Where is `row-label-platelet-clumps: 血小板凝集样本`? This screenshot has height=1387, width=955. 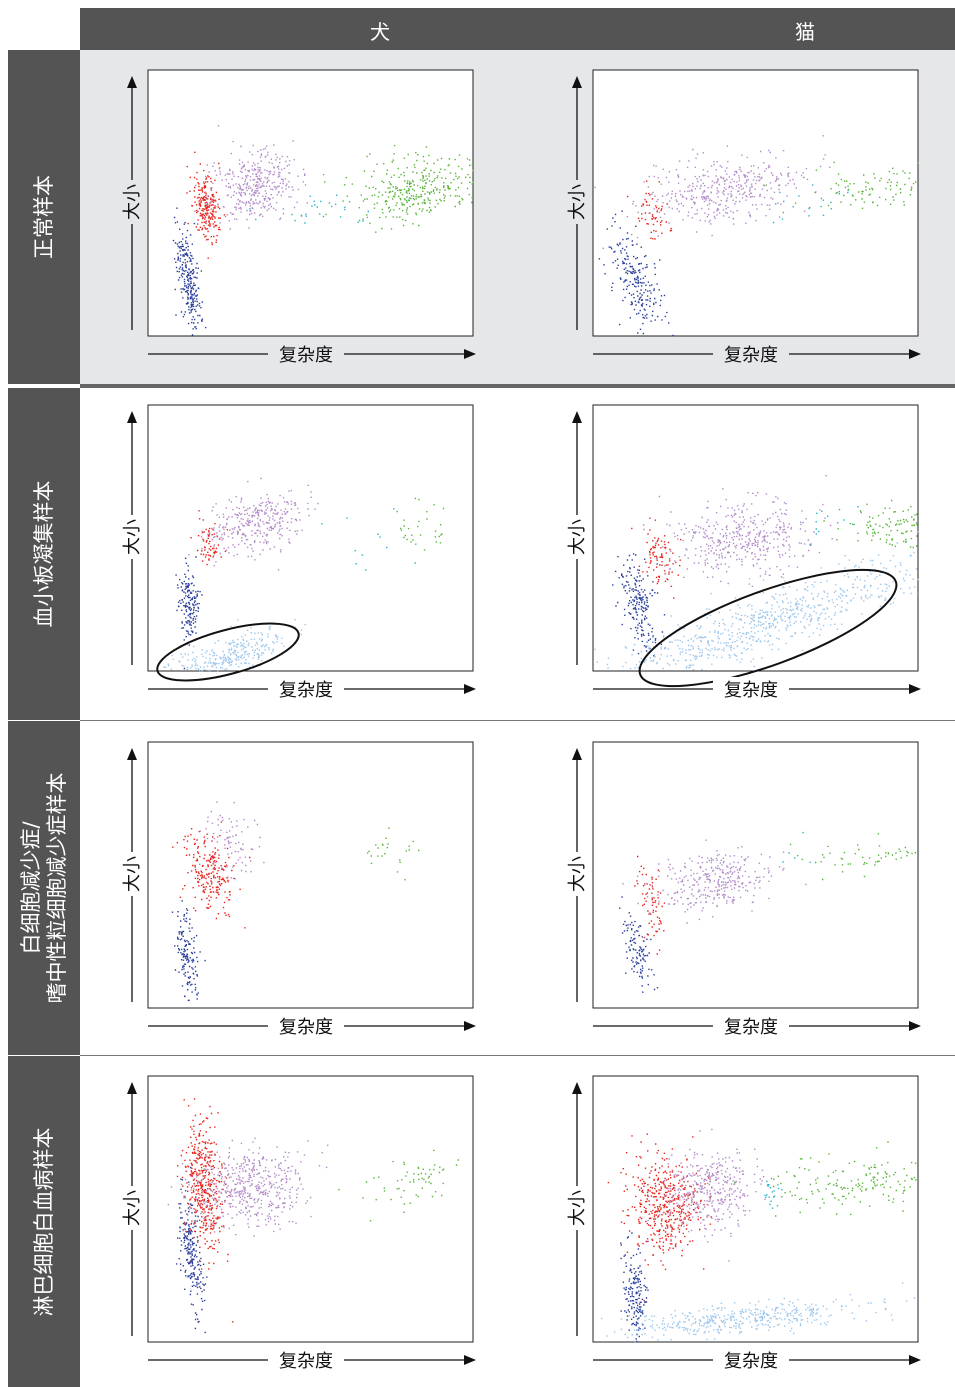 row-label-platelet-clumps: 血小板凝集样本 is located at coordinates (44, 554).